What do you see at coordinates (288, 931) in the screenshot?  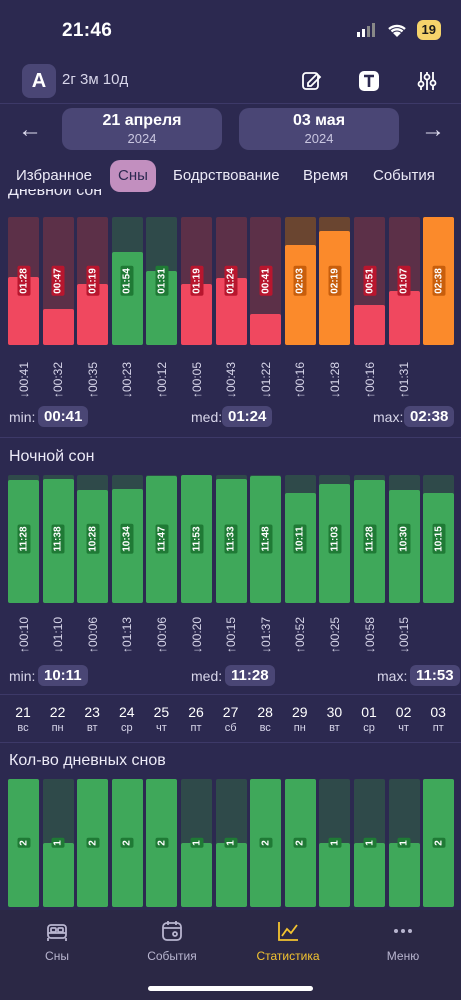 I see `chart-icon` at bounding box center [288, 931].